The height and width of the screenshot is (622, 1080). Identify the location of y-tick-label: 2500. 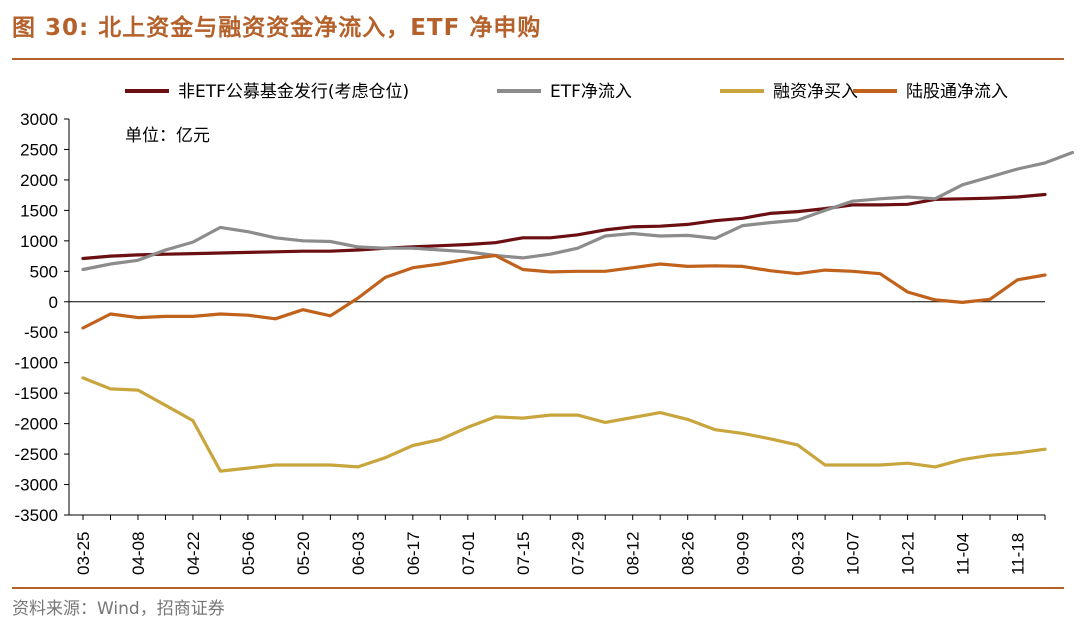
(39, 149).